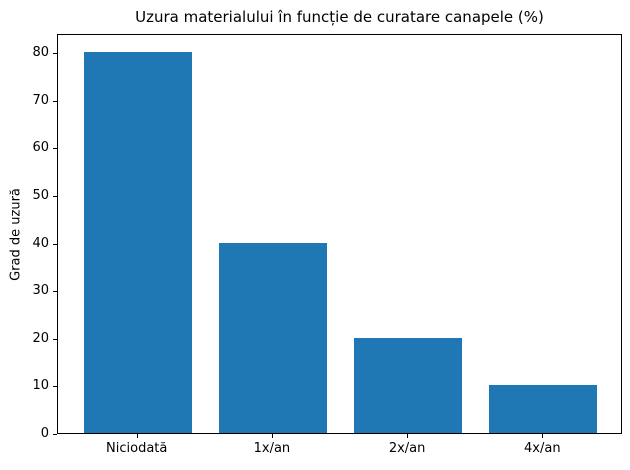 This screenshot has height=470, width=630. Describe the element at coordinates (407, 448) in the screenshot. I see `x-tick-label: 2x/an` at that location.